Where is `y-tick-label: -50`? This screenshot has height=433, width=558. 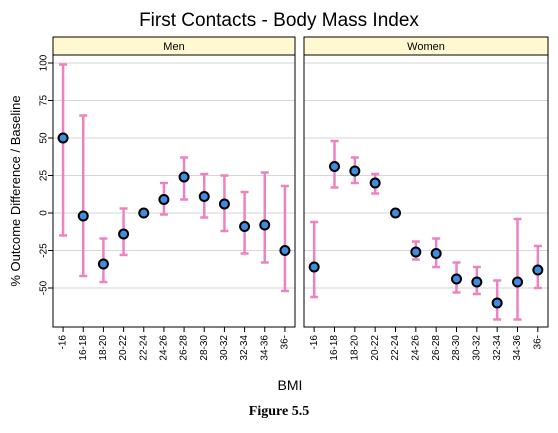
y-tick-label: -50 is located at coordinates (44, 287).